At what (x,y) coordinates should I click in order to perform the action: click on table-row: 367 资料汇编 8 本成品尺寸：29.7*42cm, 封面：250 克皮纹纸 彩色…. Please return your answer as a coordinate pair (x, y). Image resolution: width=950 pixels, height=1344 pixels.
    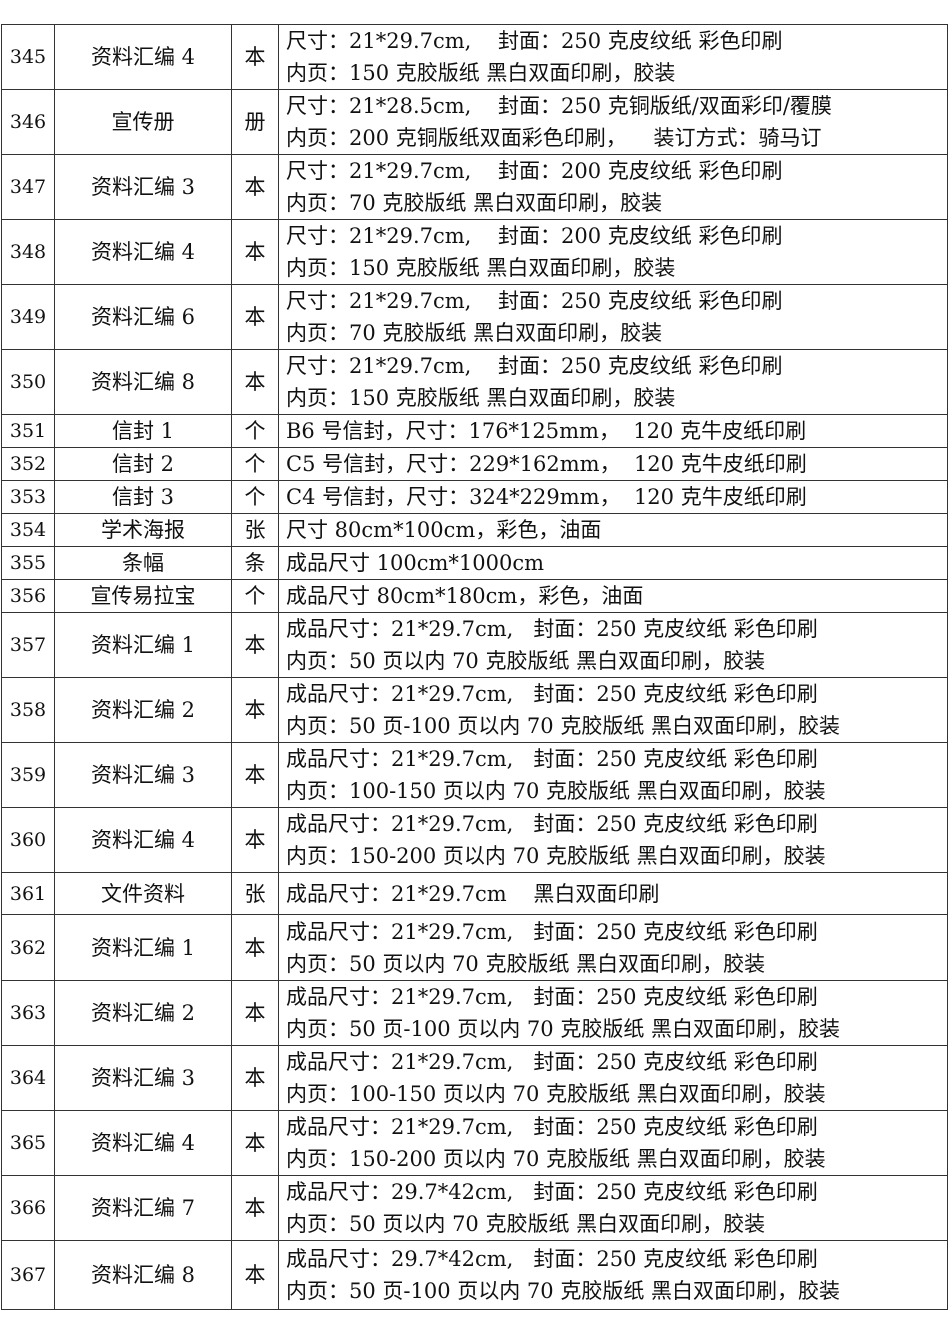
    Looking at the image, I should click on (474, 1275).